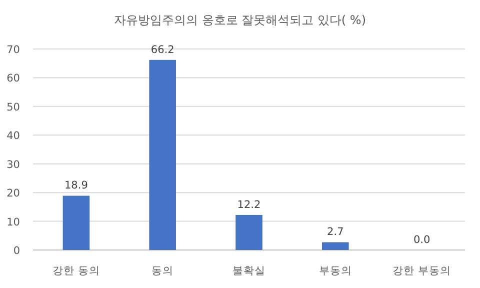  What do you see at coordinates (16, 251) in the screenshot?
I see `y-tick-label: 0` at bounding box center [16, 251].